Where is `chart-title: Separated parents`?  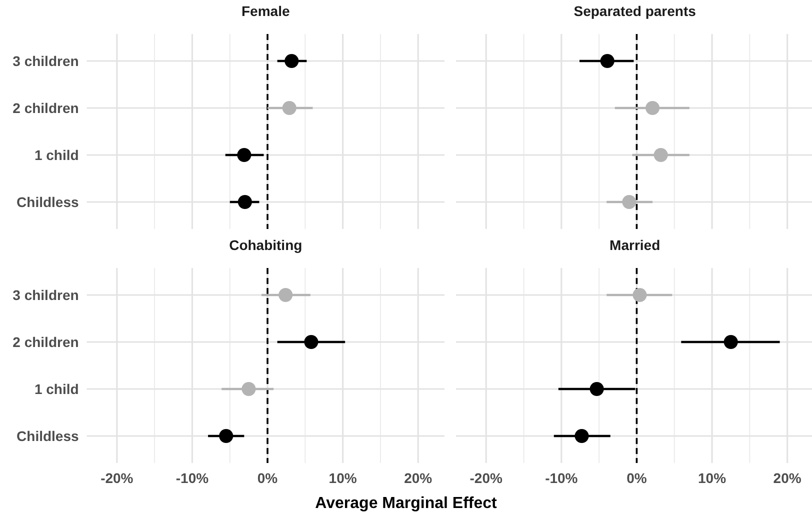
chart-title: Separated parents is located at coordinates (635, 11).